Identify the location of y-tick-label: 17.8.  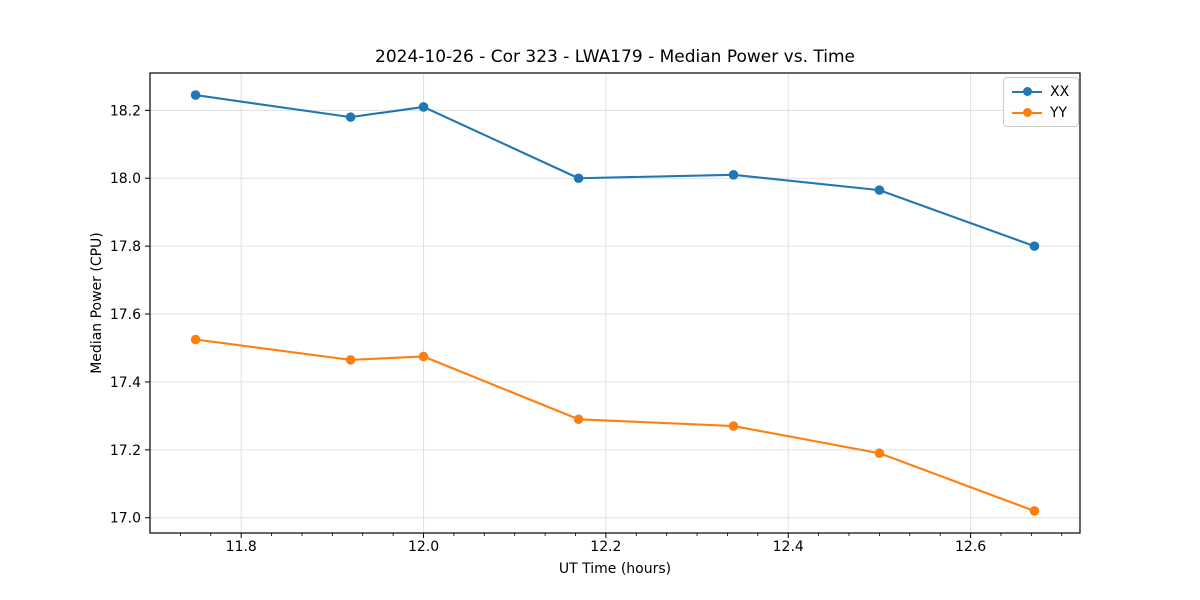
(125, 247).